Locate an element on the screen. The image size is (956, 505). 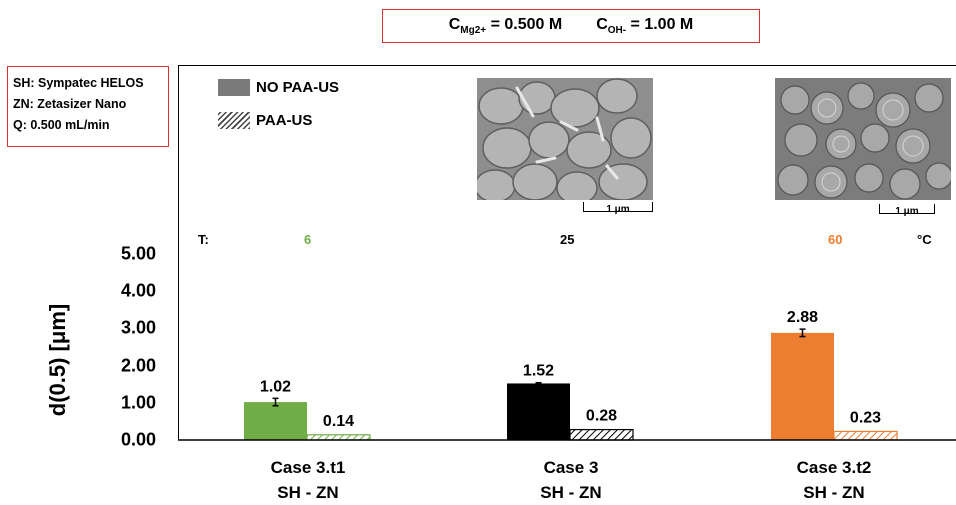
scale-label-right: 1 μm is located at coordinates (907, 211).